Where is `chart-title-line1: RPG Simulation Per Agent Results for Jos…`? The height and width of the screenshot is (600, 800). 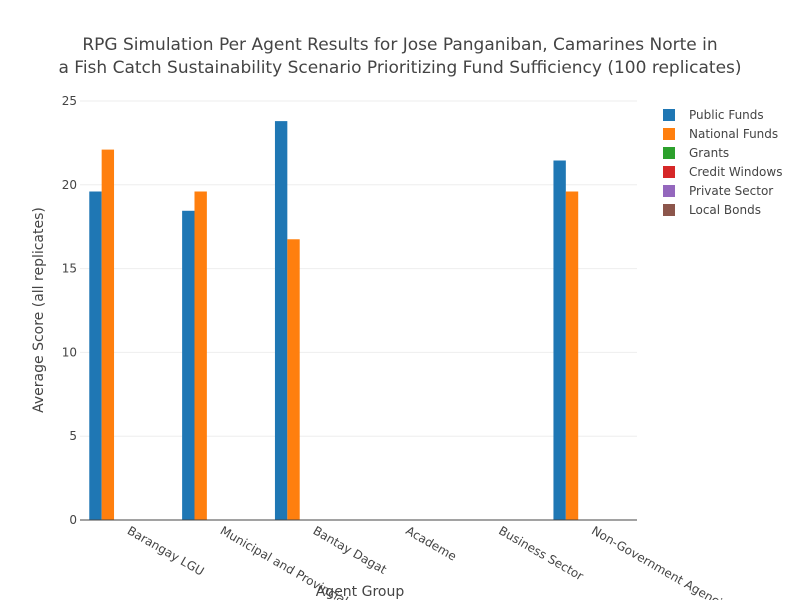 chart-title-line1: RPG Simulation Per Agent Results for Jos… is located at coordinates (399, 45).